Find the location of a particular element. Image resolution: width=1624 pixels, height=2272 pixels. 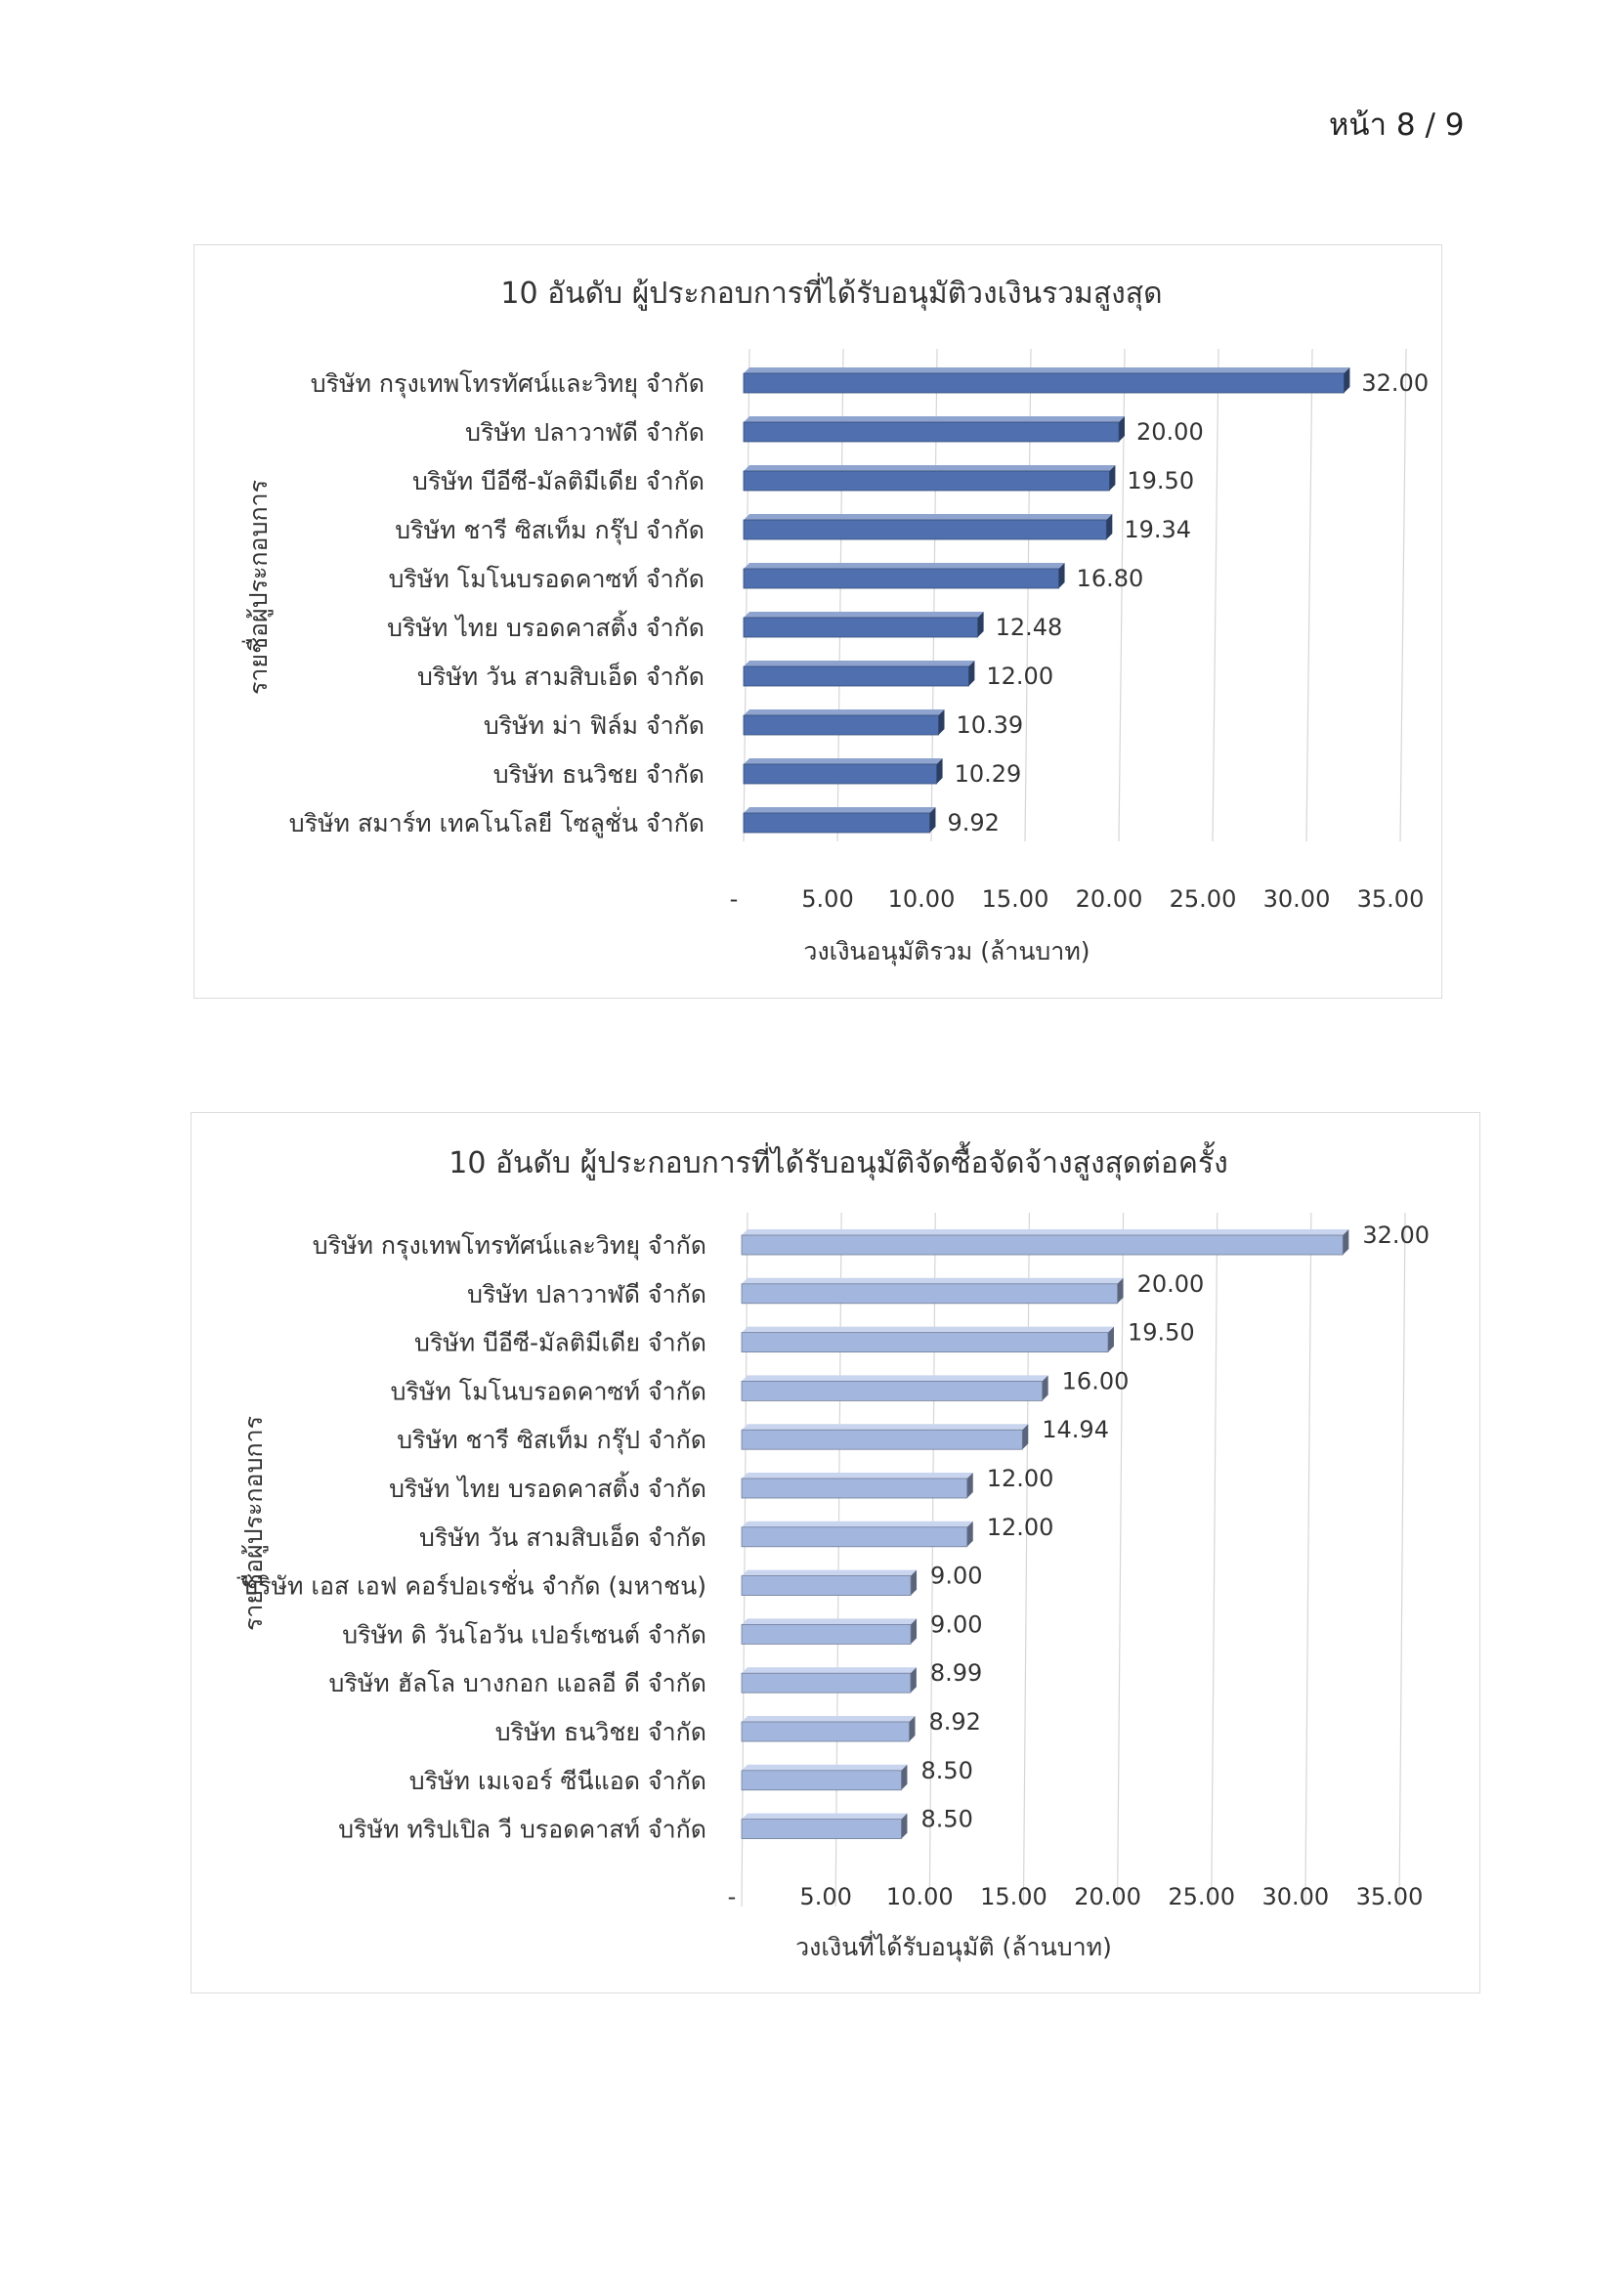

c2-value-label: 8.92 is located at coordinates (955, 1722).